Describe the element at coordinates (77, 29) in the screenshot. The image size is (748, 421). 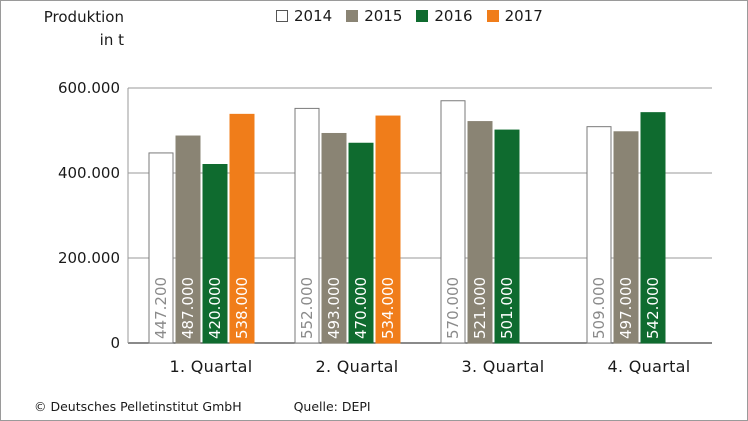
I see `y-axis-title: Produktion in t` at that location.